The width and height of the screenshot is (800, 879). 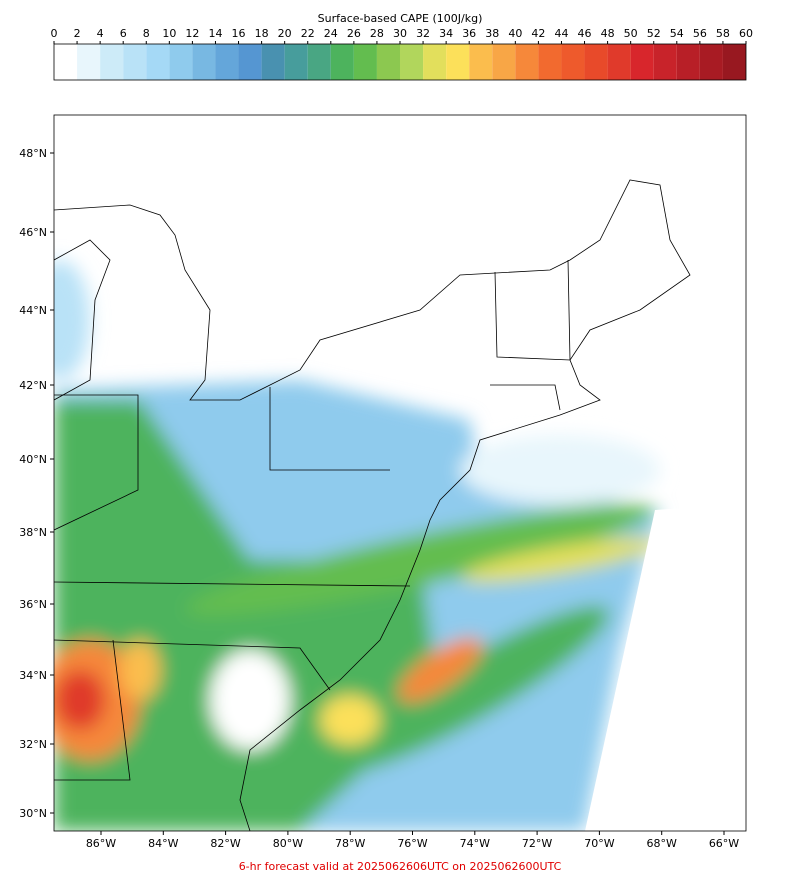 I want to click on colorbar-tick-label: 12, so click(x=192, y=33).